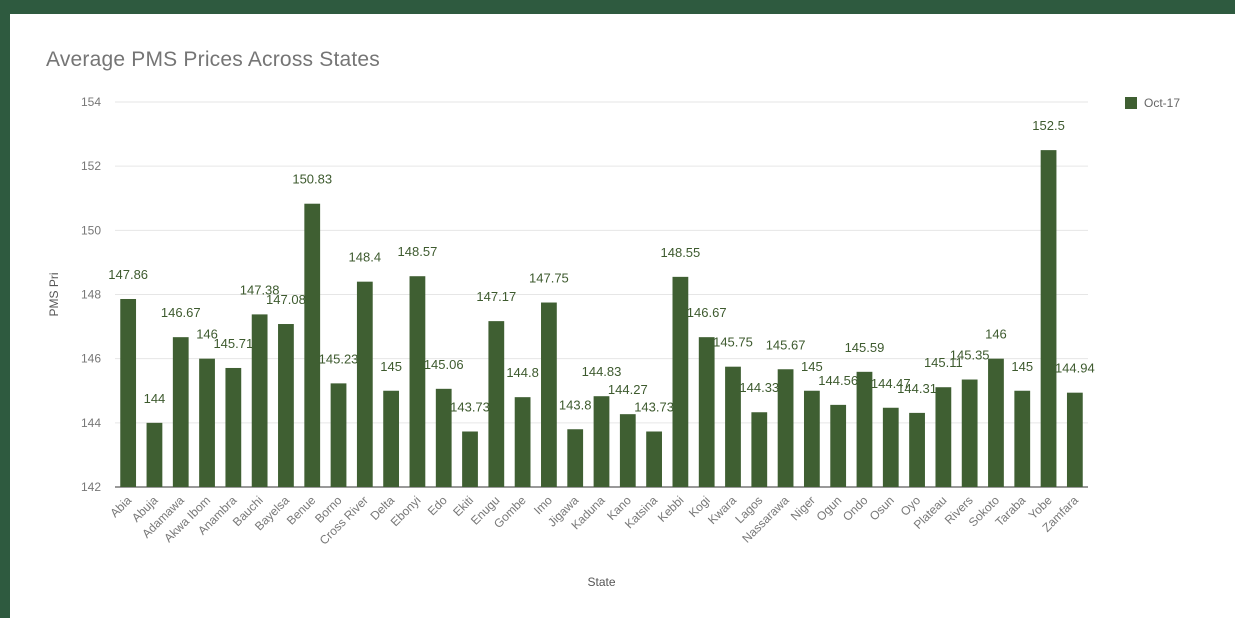 This screenshot has width=1235, height=618. What do you see at coordinates (496, 296) in the screenshot?
I see `data-label: 147.17` at bounding box center [496, 296].